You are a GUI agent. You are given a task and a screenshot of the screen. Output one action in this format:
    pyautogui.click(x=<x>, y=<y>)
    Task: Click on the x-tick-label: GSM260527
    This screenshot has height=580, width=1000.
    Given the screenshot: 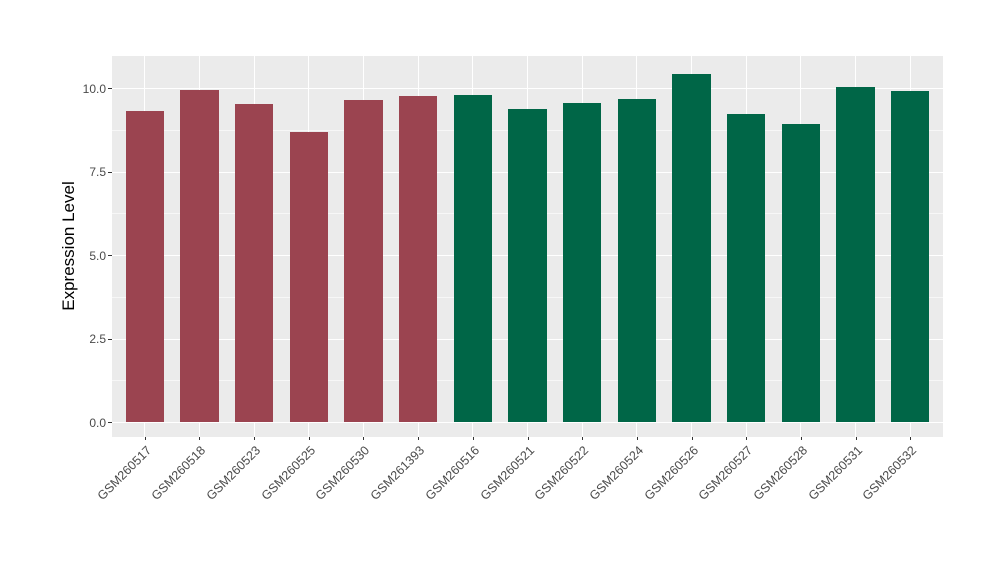 What is the action you would take?
    pyautogui.click(x=725, y=473)
    